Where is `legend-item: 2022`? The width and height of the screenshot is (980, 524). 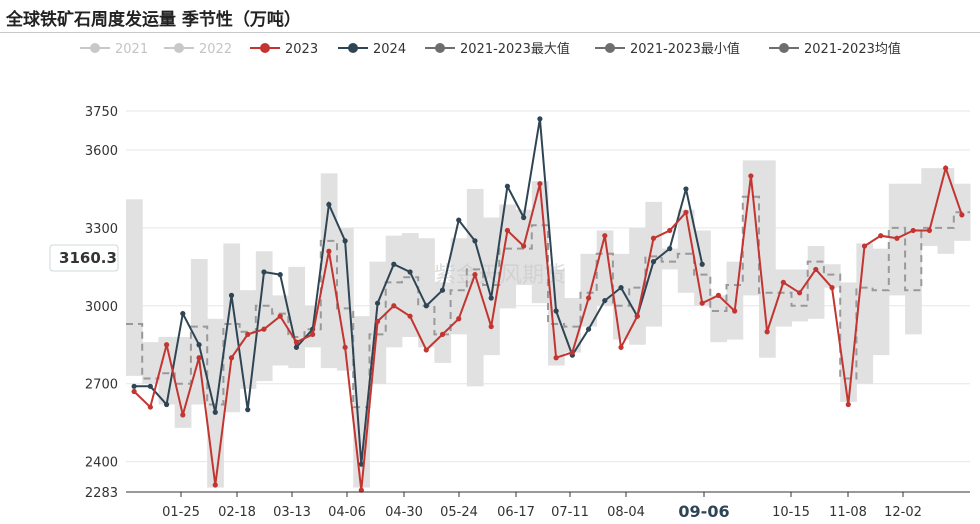 legend-item: 2022 is located at coordinates (198, 49).